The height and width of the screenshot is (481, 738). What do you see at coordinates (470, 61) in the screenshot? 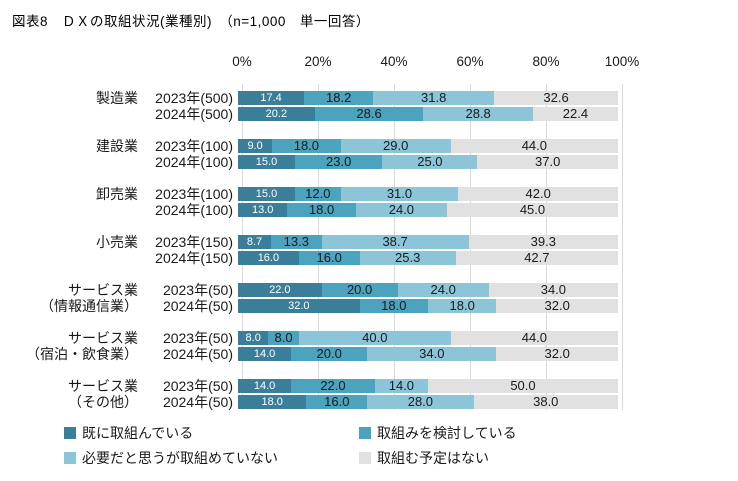
I see `axis-tick: 60%` at bounding box center [470, 61].